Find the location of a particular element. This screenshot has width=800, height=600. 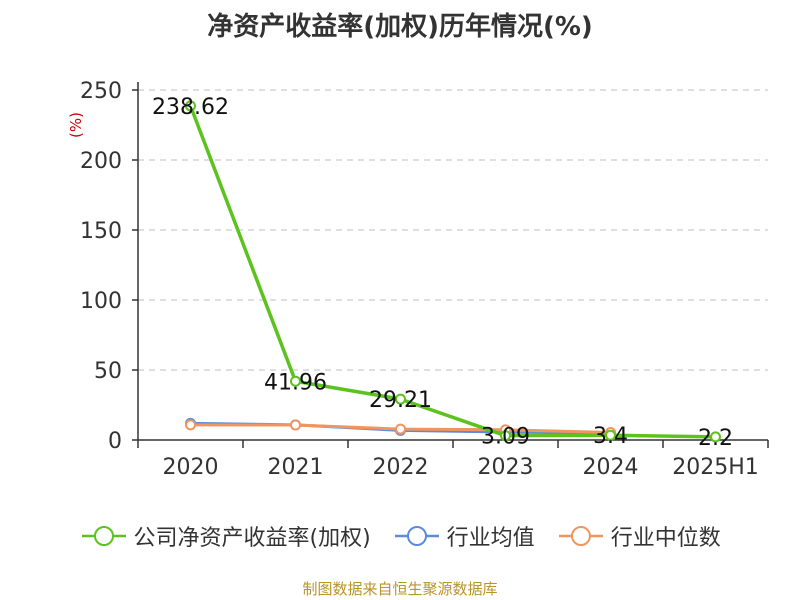

data-label: 3.4 is located at coordinates (610, 436).